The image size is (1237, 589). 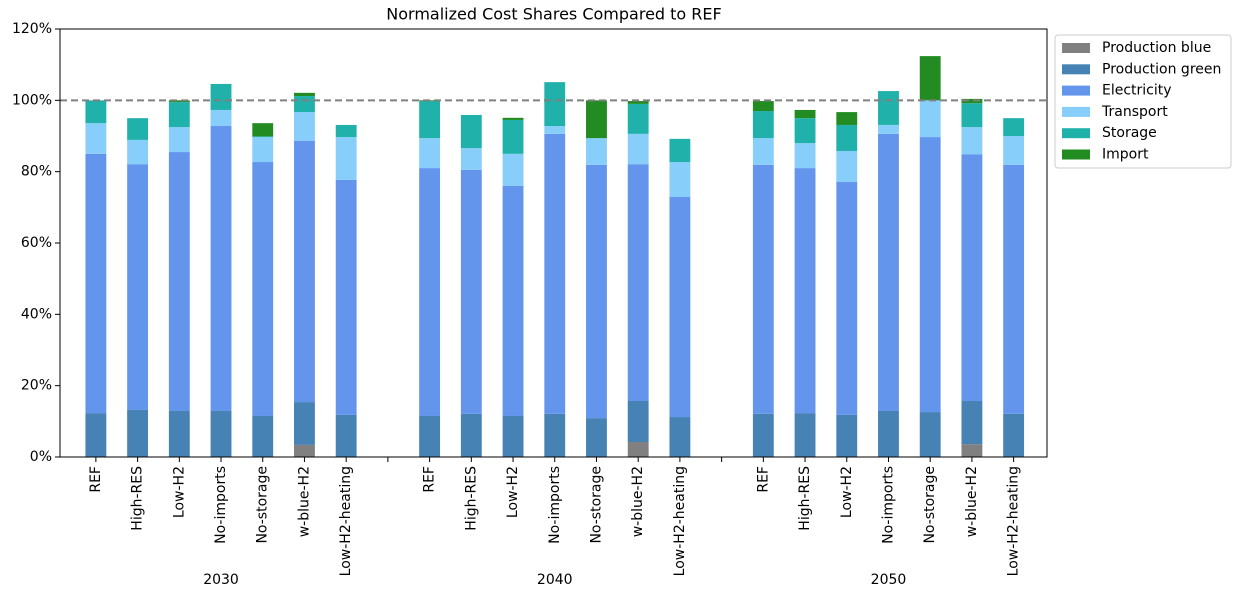 I want to click on y-tick-label: 60%, so click(x=36, y=243).